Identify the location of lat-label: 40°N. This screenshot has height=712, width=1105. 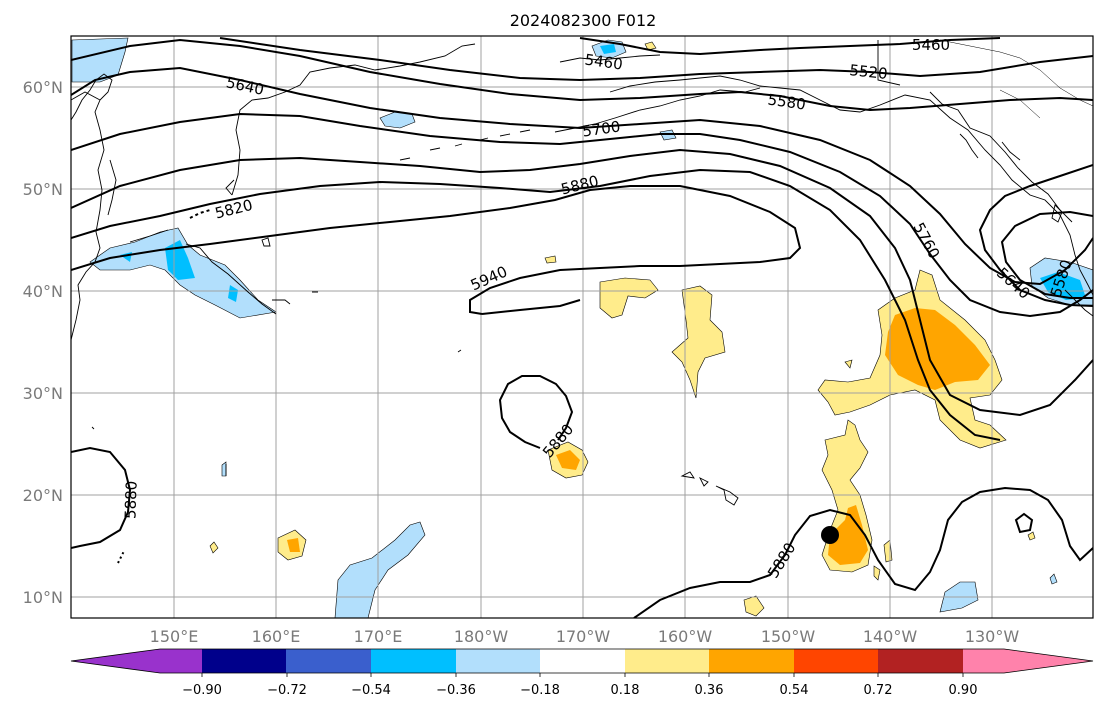
(43, 291).